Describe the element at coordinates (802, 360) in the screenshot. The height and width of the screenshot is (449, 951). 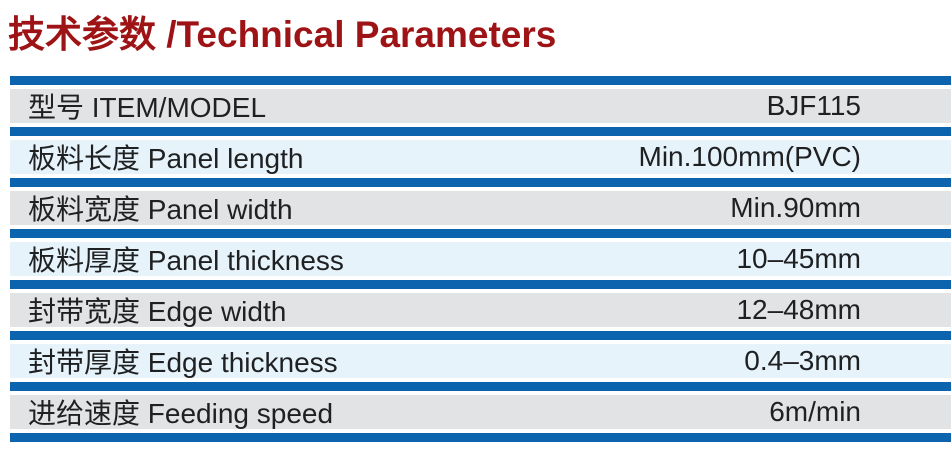
I see `row-value: 0.4–3mm` at that location.